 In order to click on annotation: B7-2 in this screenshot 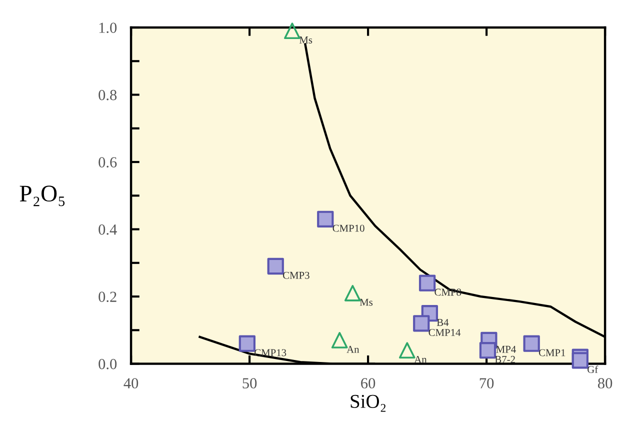, I will do `click(504, 359)`.